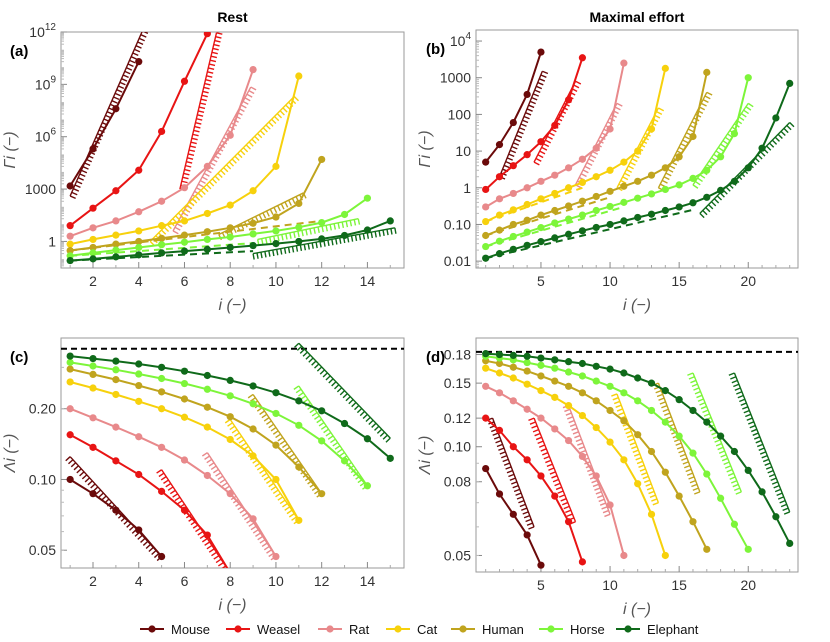  I want to click on asymptote-elephant, so click(342, 392).